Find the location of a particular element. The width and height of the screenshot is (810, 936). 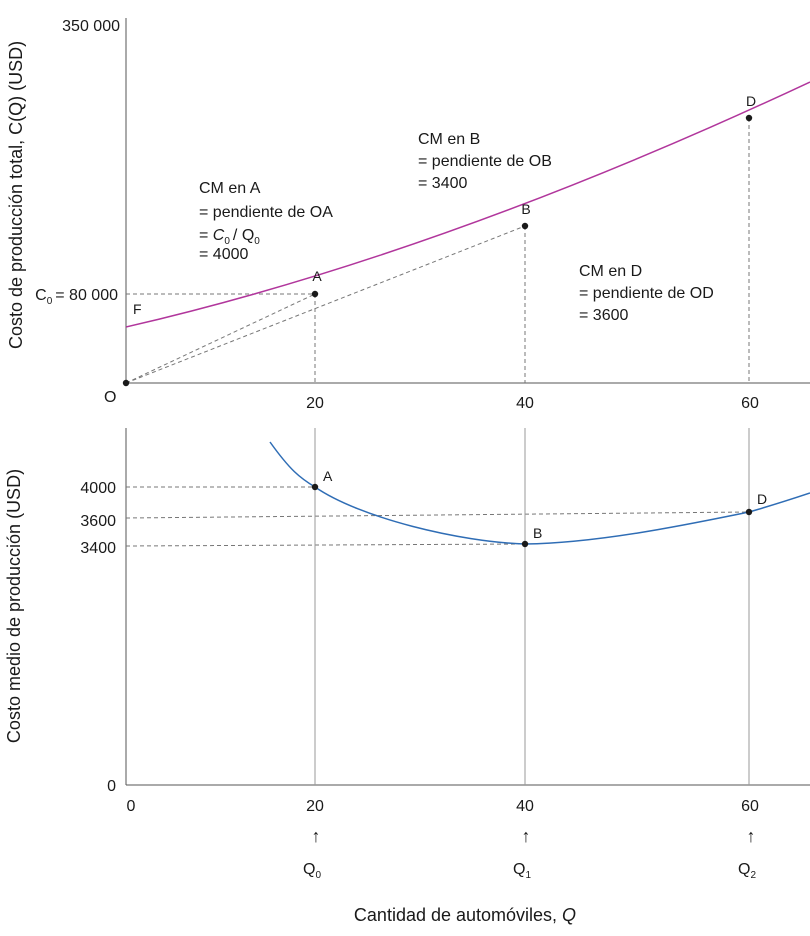

q2-sub: 2 is located at coordinates (753, 875).